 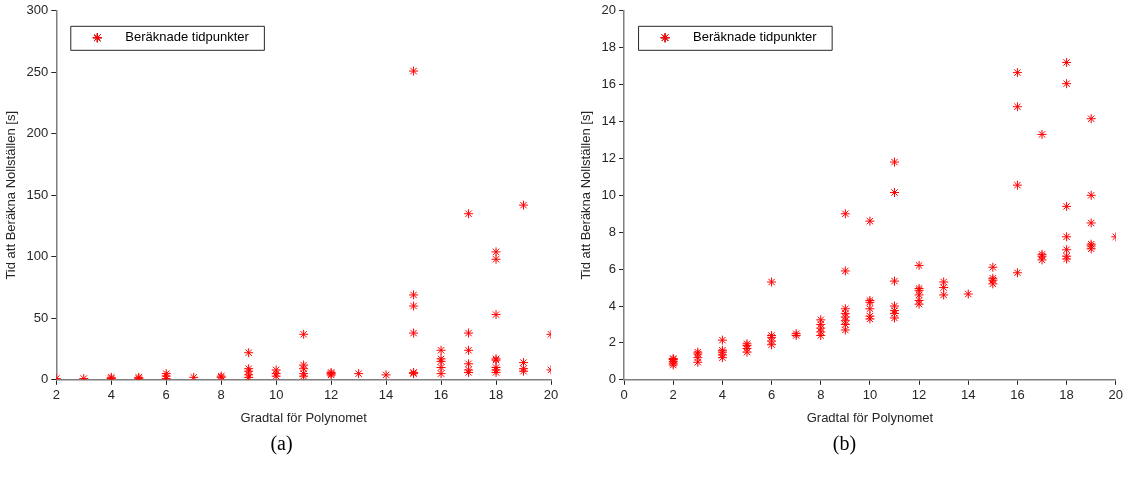 I want to click on y-tick-label: 18, so click(x=609, y=47).